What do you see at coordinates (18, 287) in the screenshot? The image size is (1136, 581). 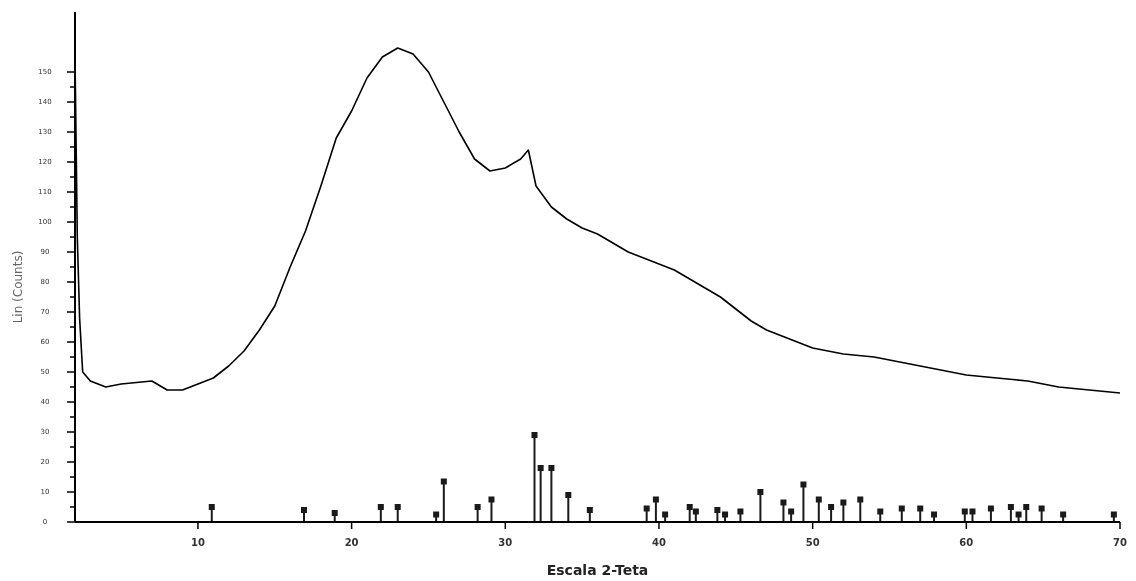 I see `y-axis-title: Lin (Counts)` at bounding box center [18, 287].